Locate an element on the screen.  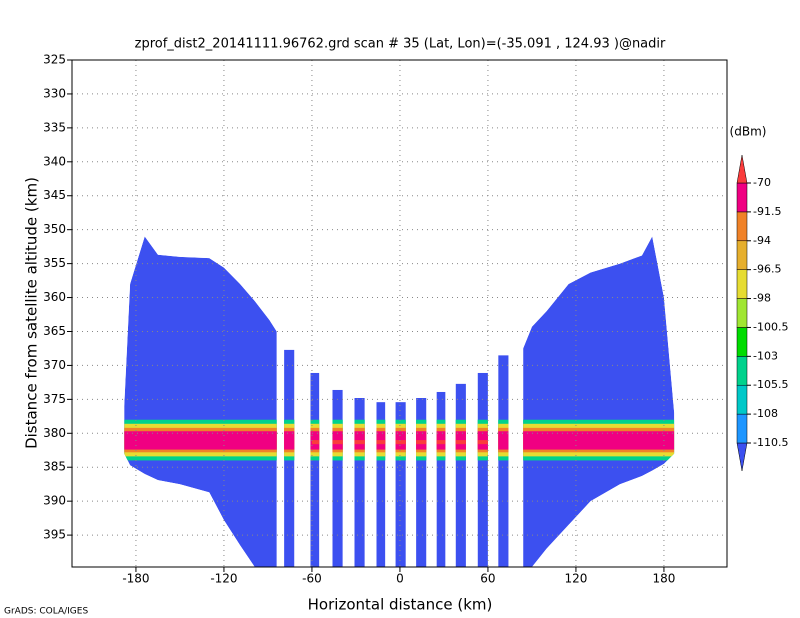
colorbar-label: -70 is located at coordinates (762, 182).